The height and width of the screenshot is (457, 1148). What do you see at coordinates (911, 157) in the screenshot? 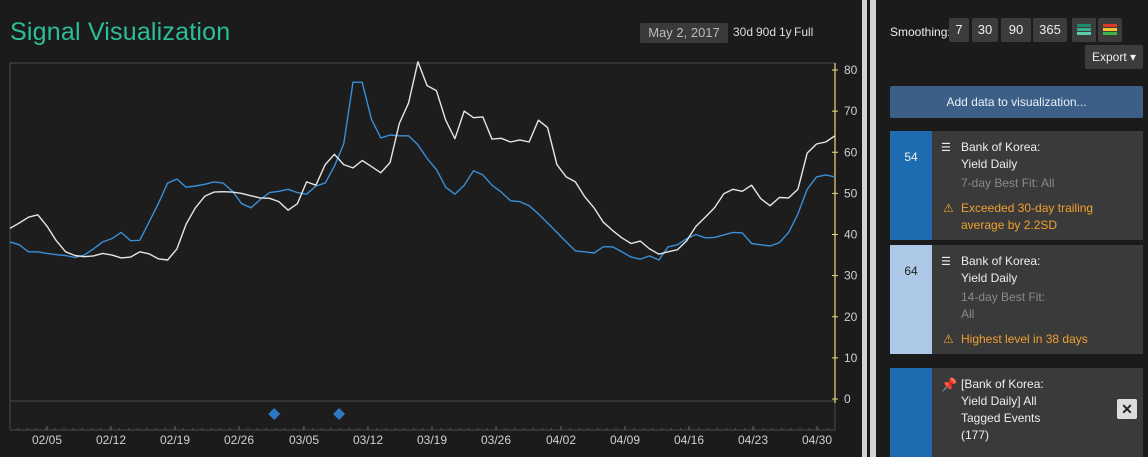
I see `card-value: 54` at bounding box center [911, 157].